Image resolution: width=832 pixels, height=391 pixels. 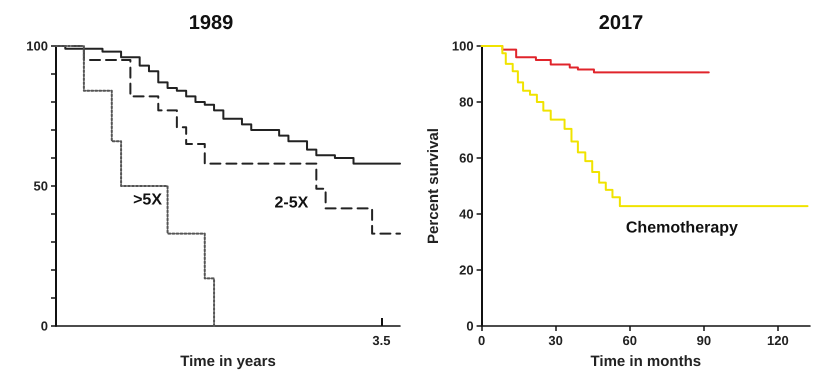 What do you see at coordinates (381, 340) in the screenshot?
I see `x-tick-label: 3.5` at bounding box center [381, 340].